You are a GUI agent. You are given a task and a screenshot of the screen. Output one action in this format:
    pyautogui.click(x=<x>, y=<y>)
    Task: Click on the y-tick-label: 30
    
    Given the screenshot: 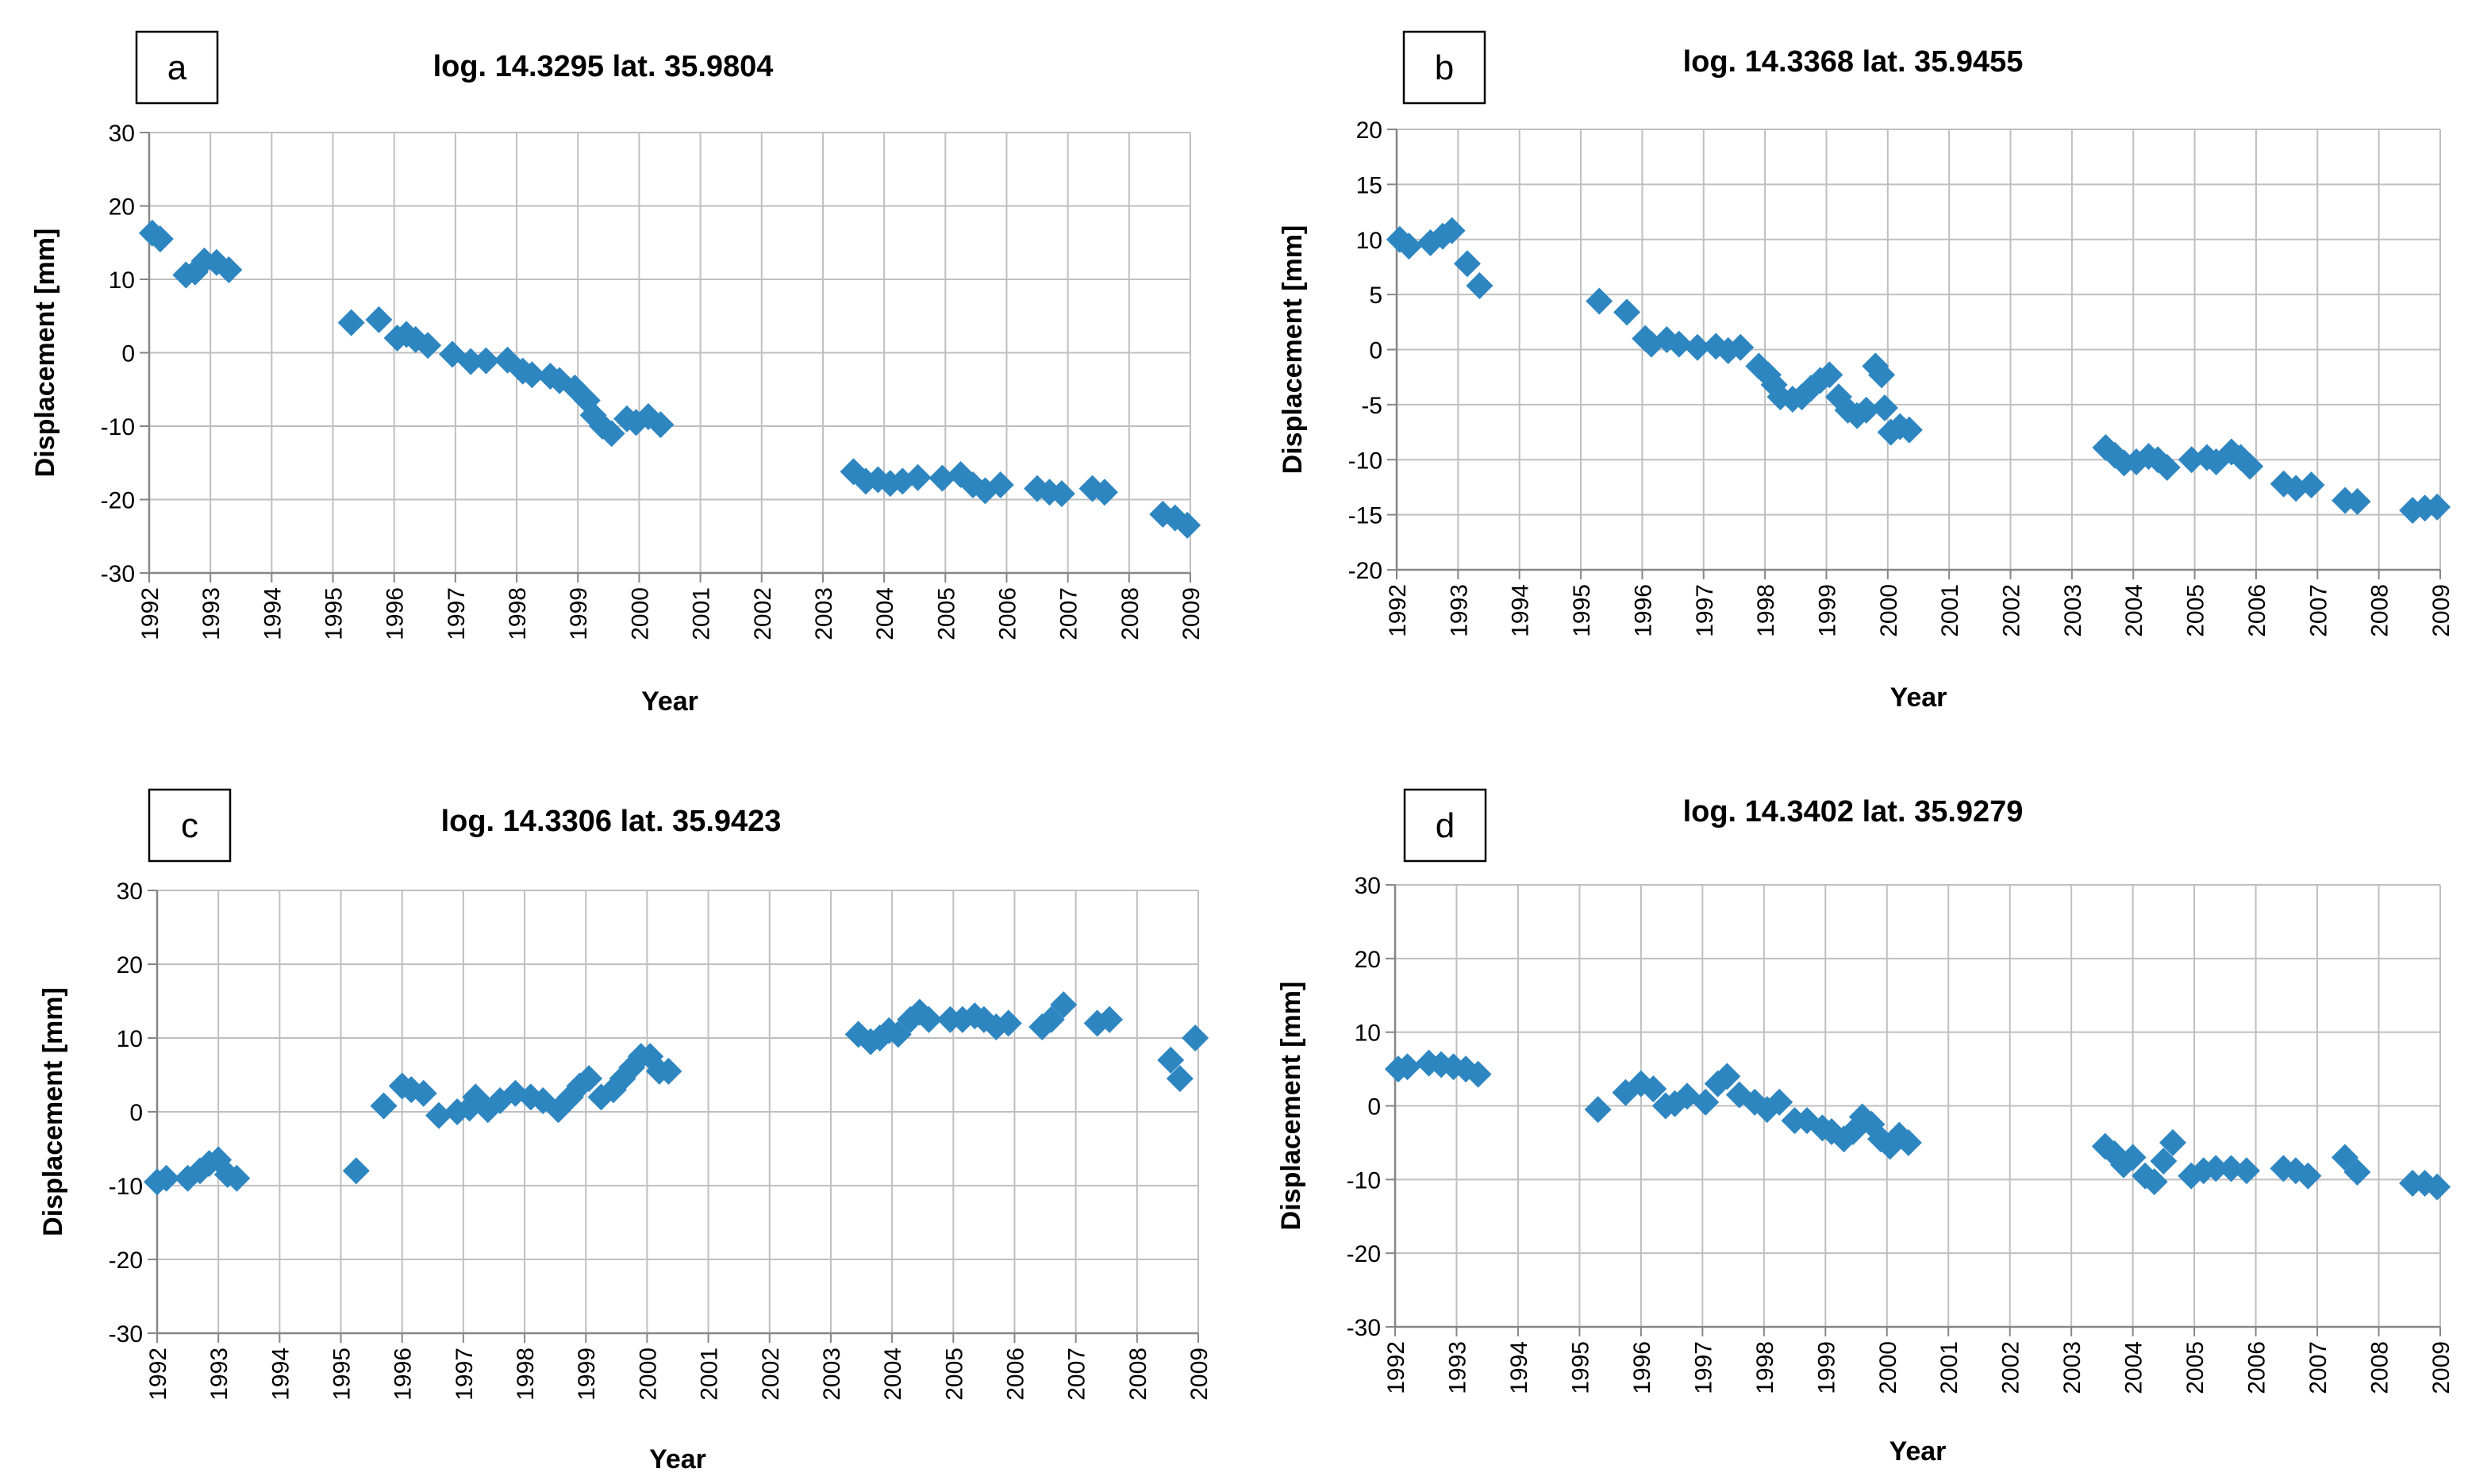 What is the action you would take?
    pyautogui.click(x=130, y=891)
    